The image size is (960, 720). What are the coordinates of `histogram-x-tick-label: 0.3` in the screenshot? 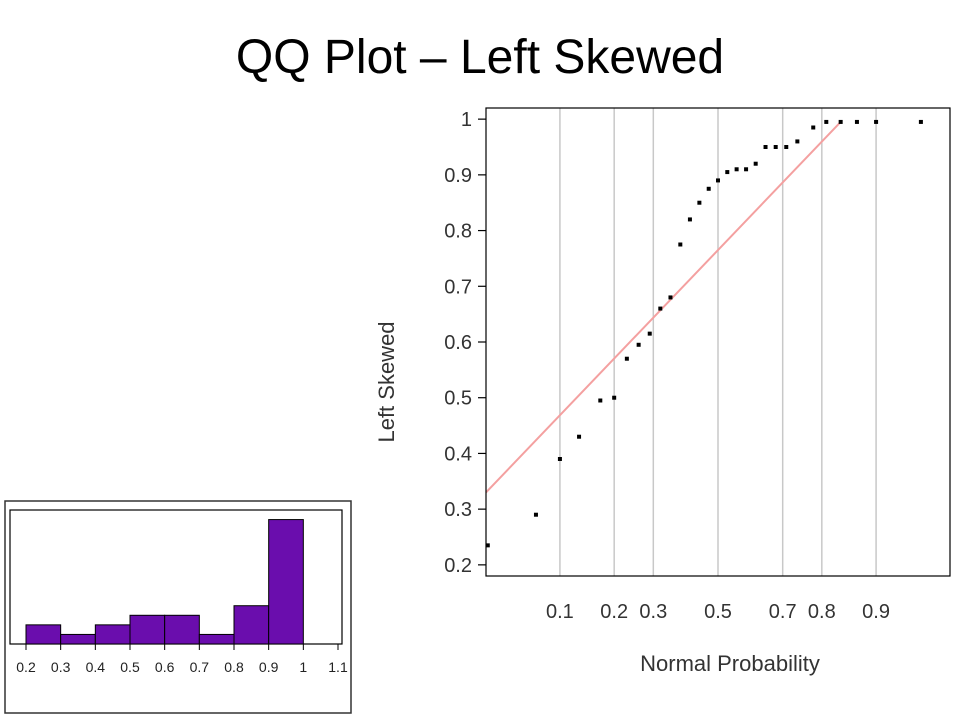 It's located at (61, 667).